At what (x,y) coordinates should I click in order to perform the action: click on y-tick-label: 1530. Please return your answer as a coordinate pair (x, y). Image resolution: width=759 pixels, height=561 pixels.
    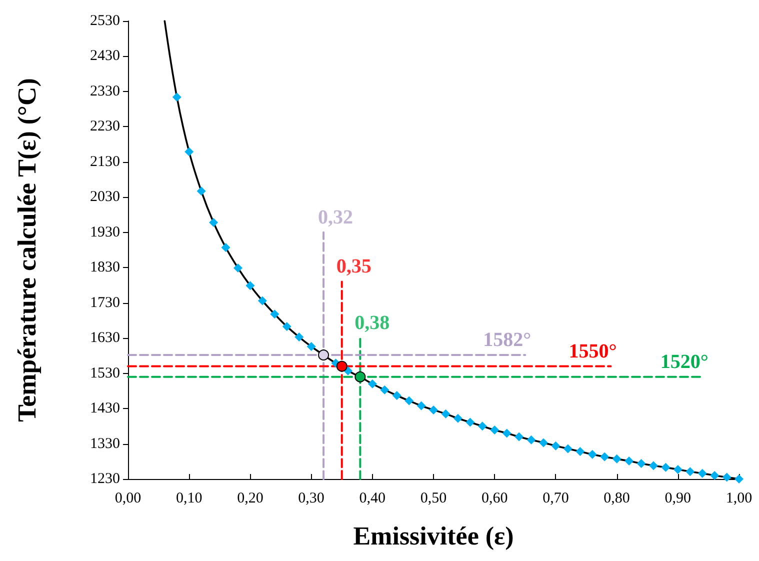
    Looking at the image, I should click on (105, 373).